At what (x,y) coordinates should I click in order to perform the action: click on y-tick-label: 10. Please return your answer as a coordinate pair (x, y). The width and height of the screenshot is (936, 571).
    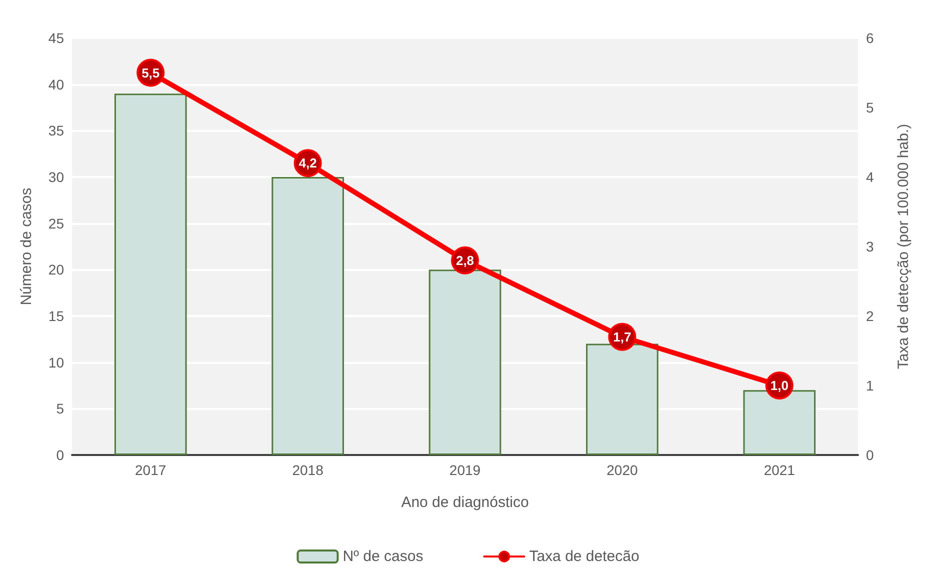
    Looking at the image, I should click on (56, 362).